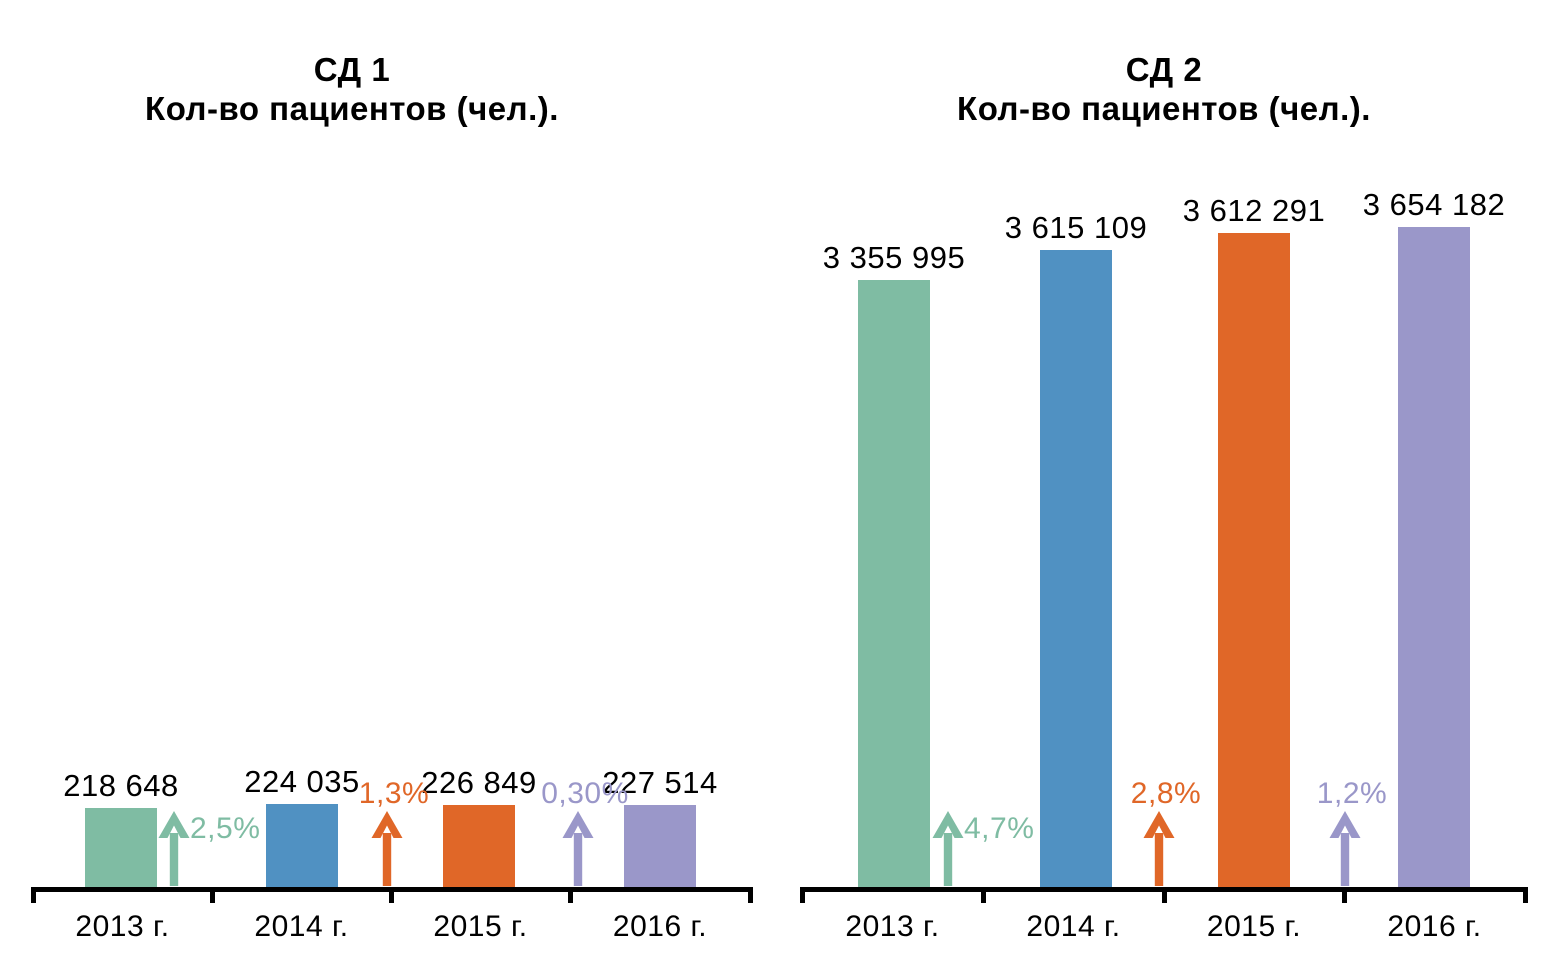 This screenshot has height=955, width=1565. Describe the element at coordinates (121, 785) in the screenshot. I see `bar-value-label: 218 648` at that location.